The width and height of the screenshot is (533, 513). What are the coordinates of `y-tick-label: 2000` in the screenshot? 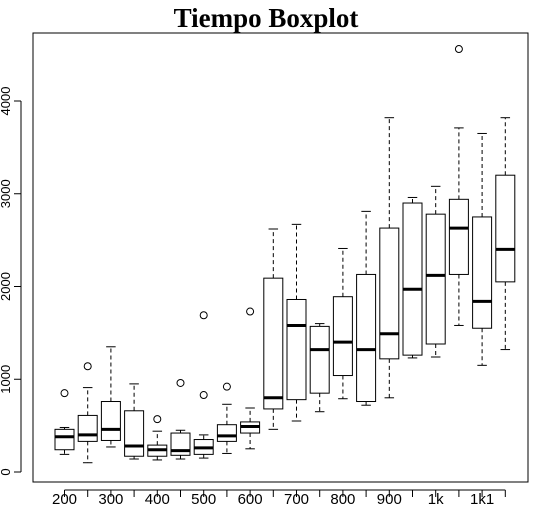 It's located at (6, 286).